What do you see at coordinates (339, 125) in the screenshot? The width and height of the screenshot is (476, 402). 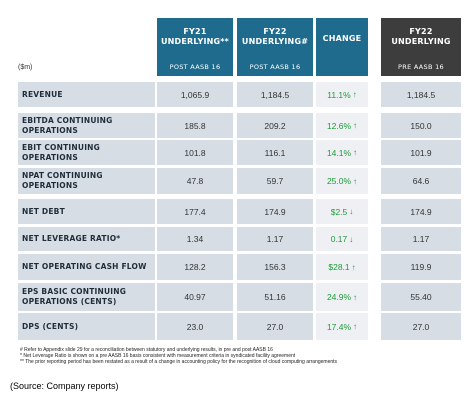 I see `change-value: 12.6%` at bounding box center [339, 125].